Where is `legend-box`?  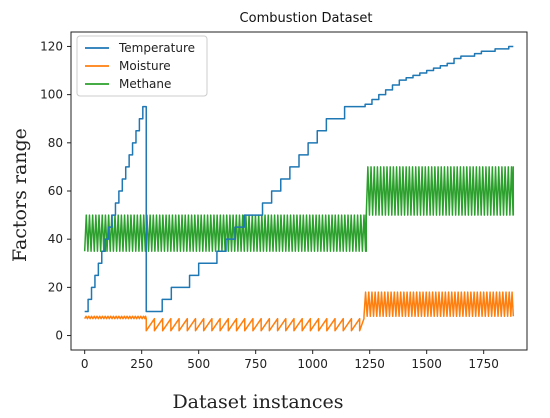
legend-box is located at coordinates (142, 66).